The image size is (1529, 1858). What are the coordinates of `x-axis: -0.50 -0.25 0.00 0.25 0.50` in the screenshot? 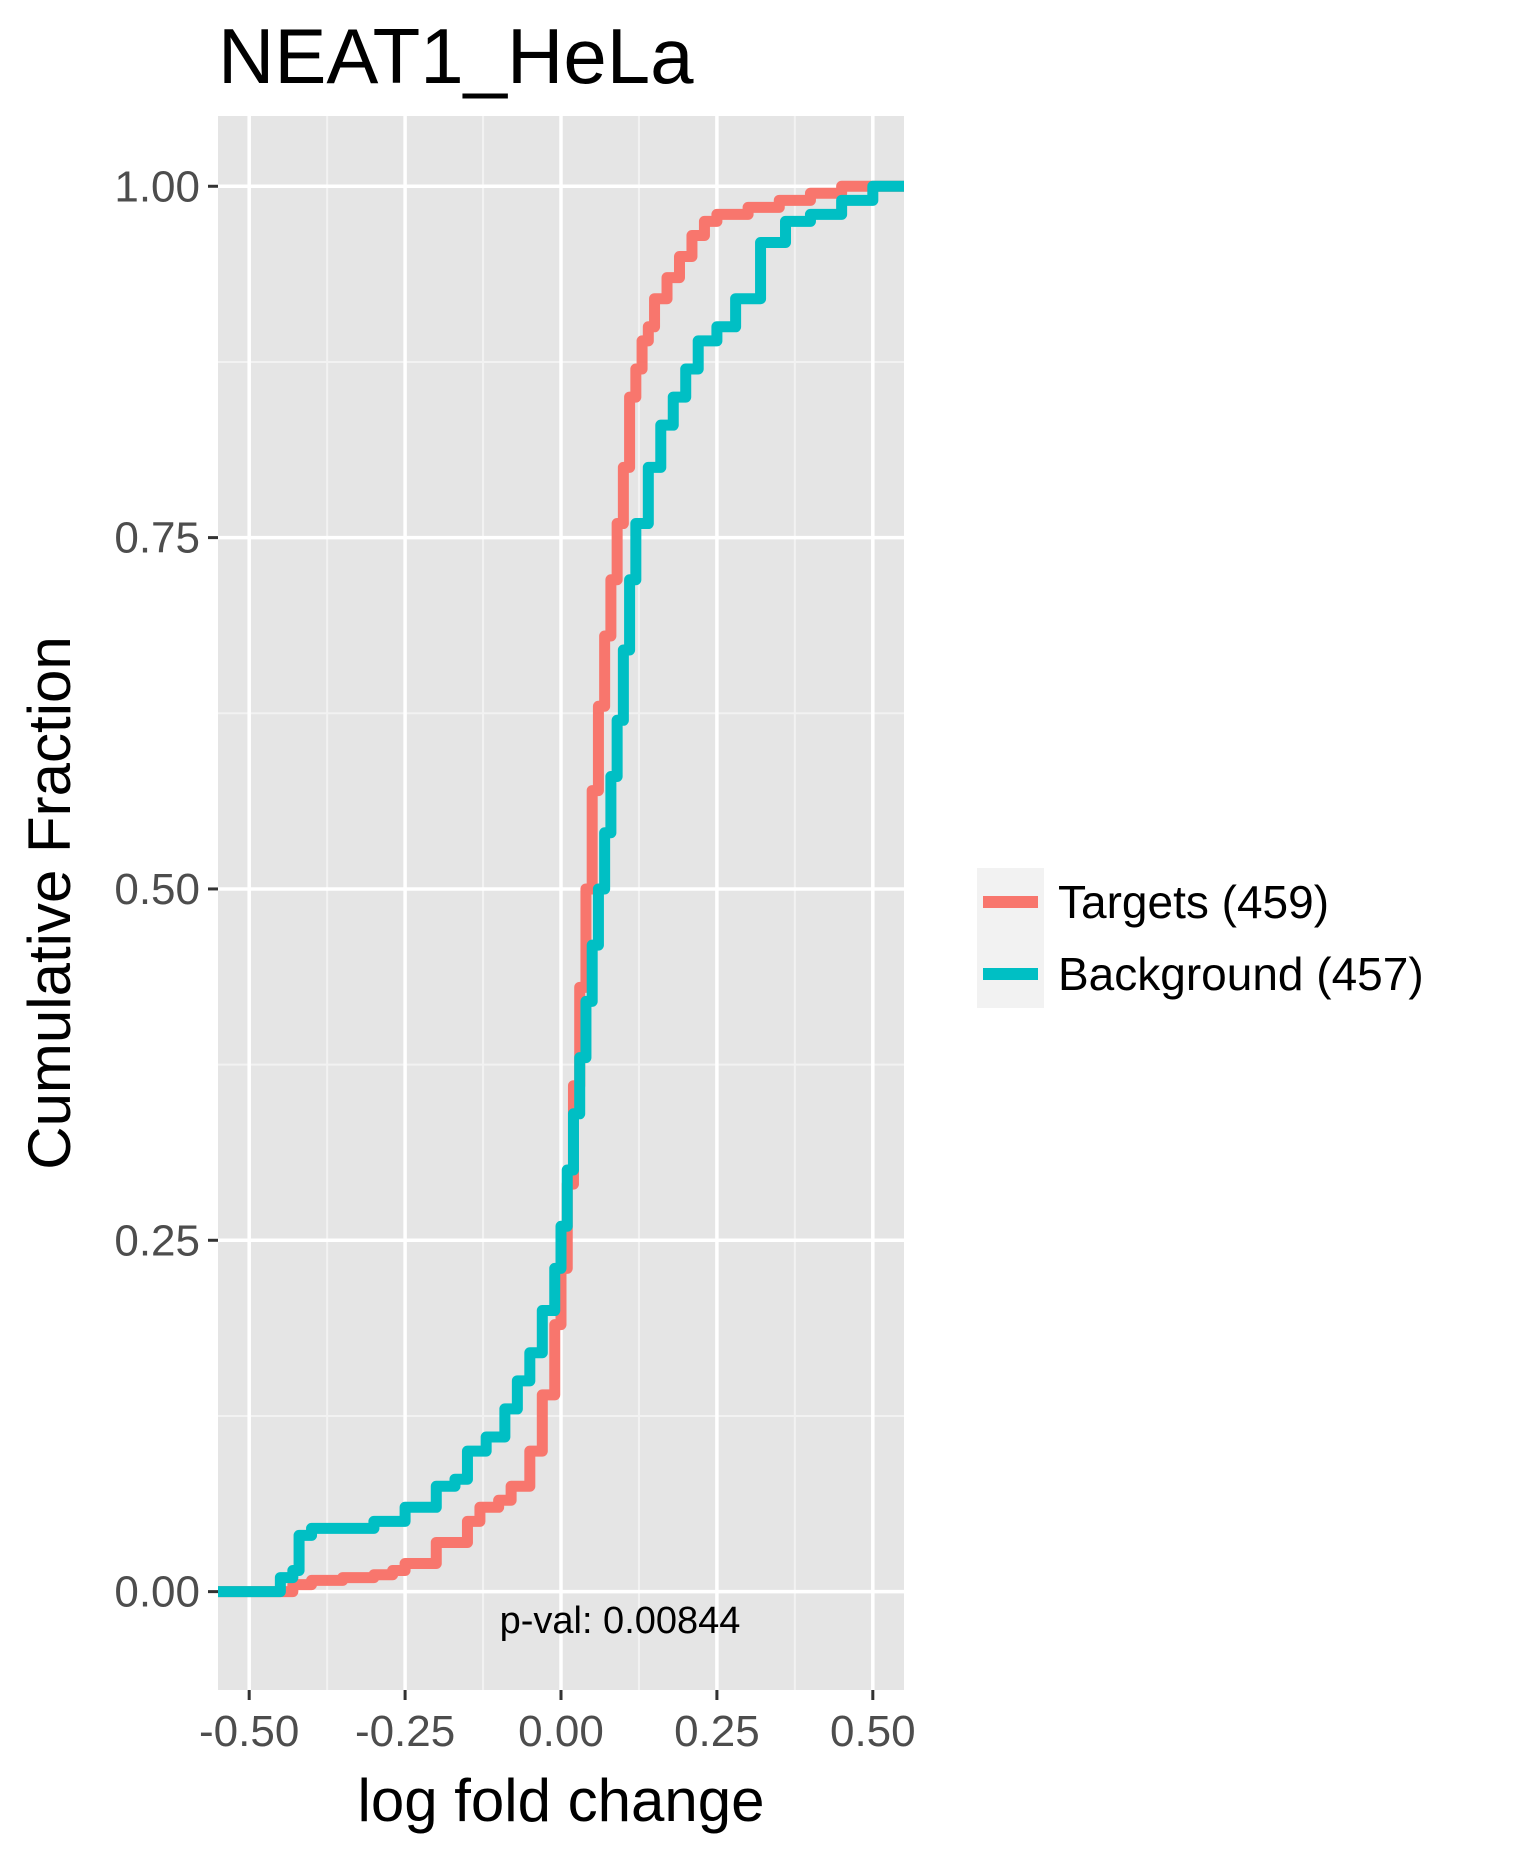 It's located at (557, 1723).